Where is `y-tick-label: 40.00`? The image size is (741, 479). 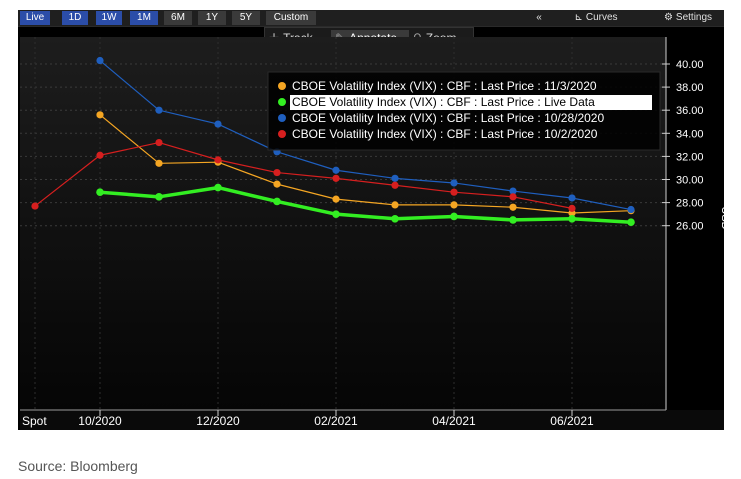
y-tick-label: 40.00 is located at coordinates (690, 65).